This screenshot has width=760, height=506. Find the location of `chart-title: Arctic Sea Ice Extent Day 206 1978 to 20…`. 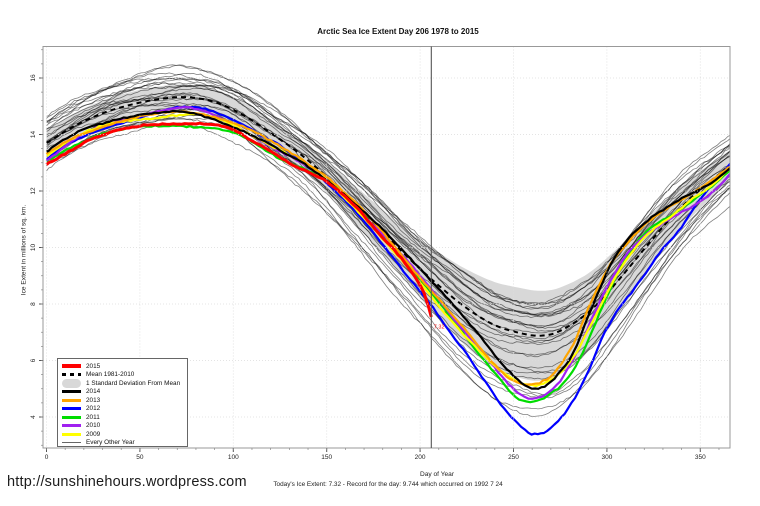

chart-title: Arctic Sea Ice Extent Day 206 1978 to 20… is located at coordinates (398, 31).